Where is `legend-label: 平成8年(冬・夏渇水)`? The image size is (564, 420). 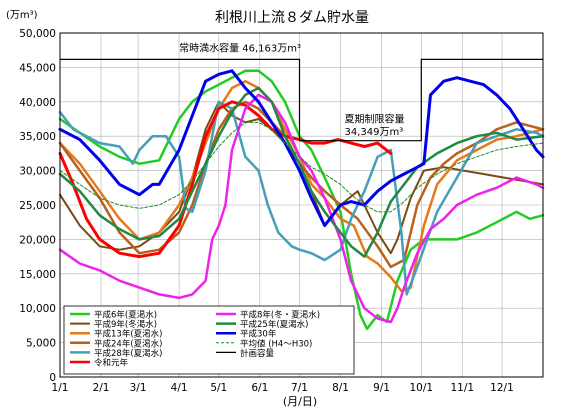 legend-label: 平成8年(冬・夏渇水) is located at coordinates (280, 315).